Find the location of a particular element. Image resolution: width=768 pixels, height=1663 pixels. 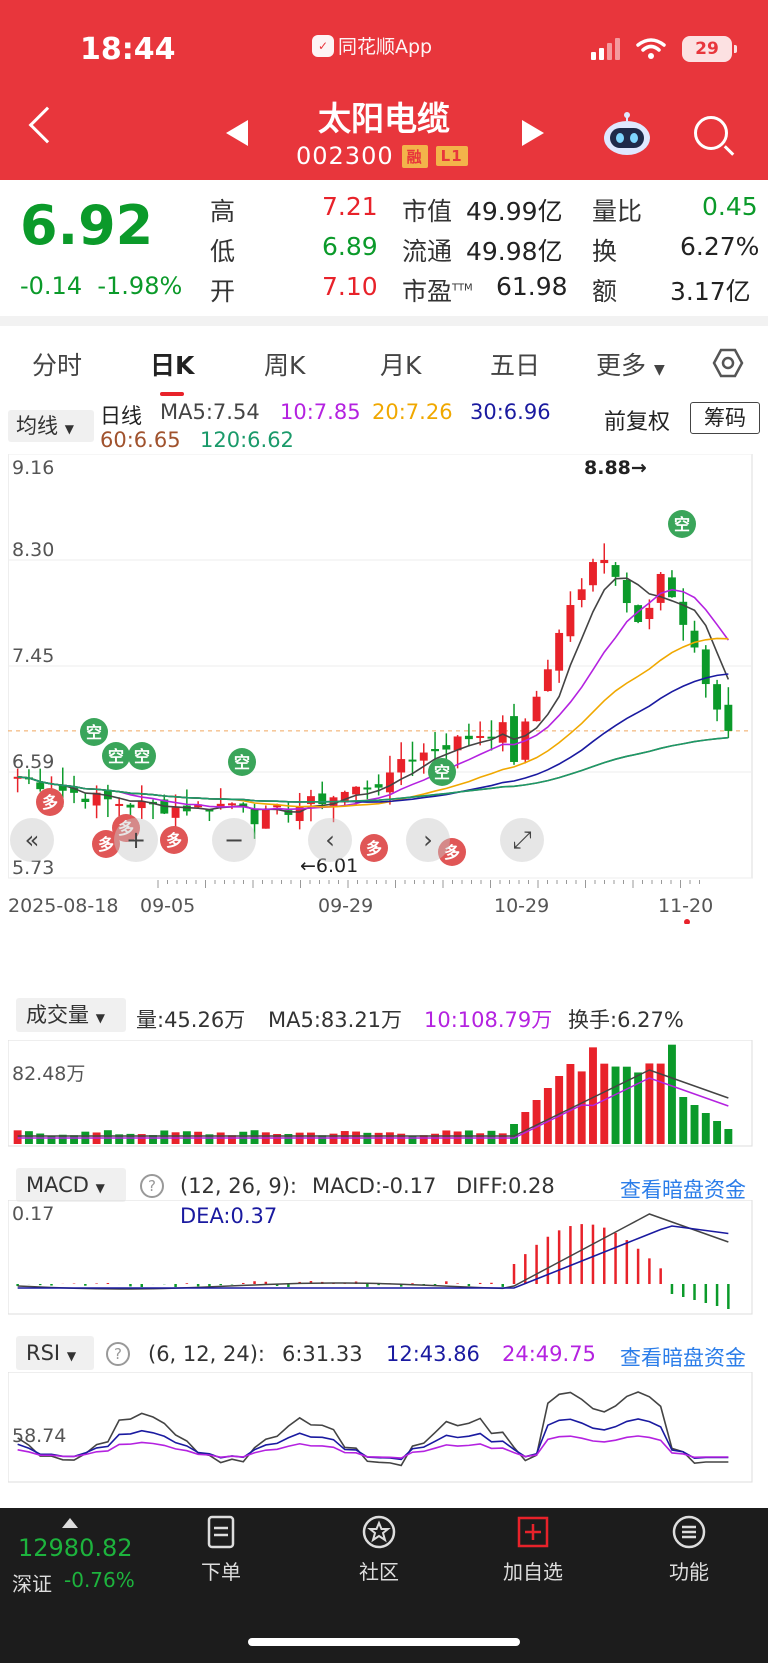

adjust-mode: 前复权 is located at coordinates (637, 422).